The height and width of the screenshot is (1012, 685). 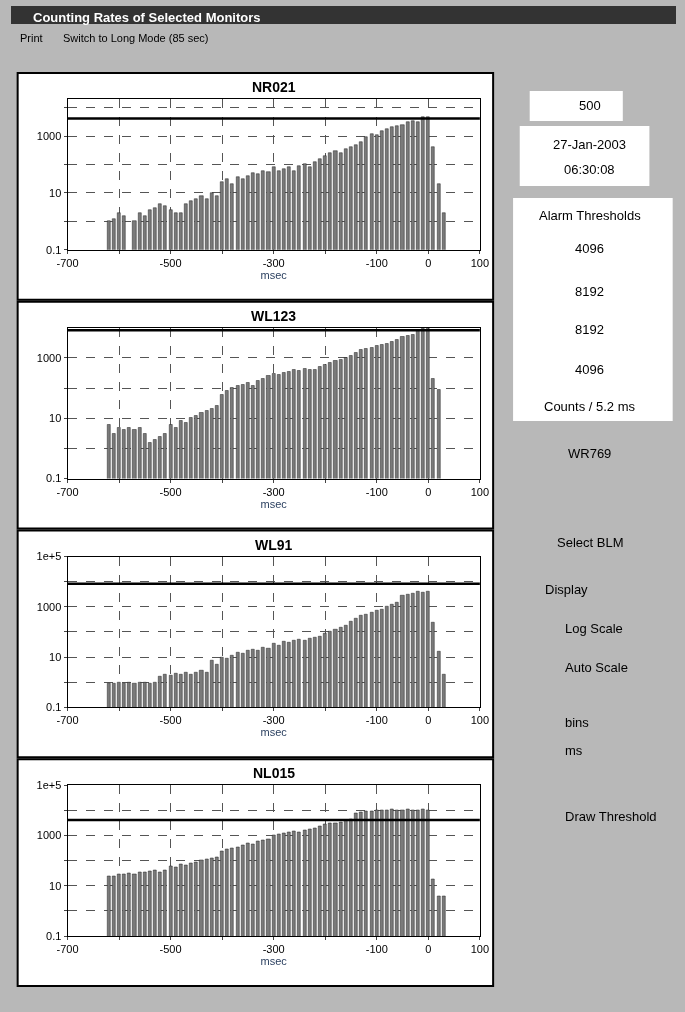 I want to click on chart-title: NL015, so click(x=274, y=773).